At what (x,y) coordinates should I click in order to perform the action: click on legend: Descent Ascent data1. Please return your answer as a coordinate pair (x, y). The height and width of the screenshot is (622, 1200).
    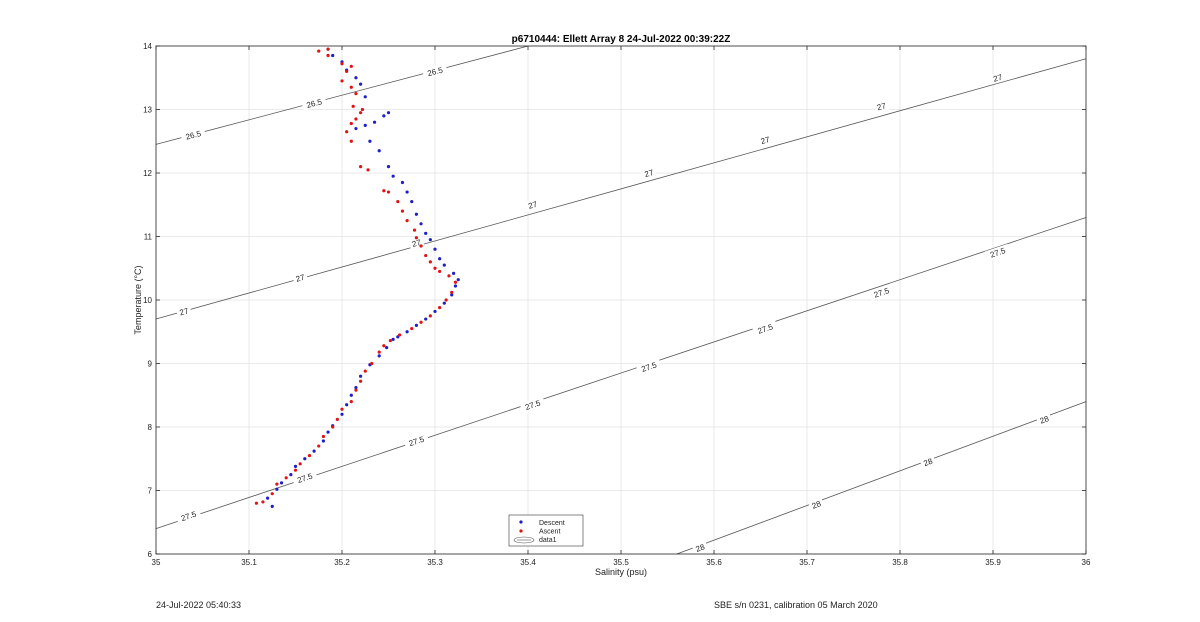
    Looking at the image, I should click on (546, 530).